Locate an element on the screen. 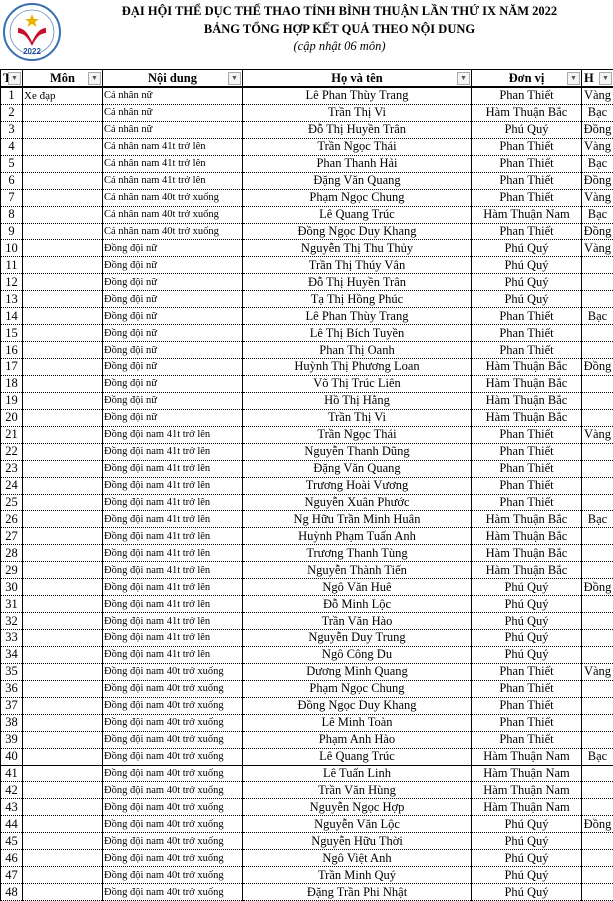 This screenshot has height=901, width=613. cell-stt: 18 is located at coordinates (12, 383).